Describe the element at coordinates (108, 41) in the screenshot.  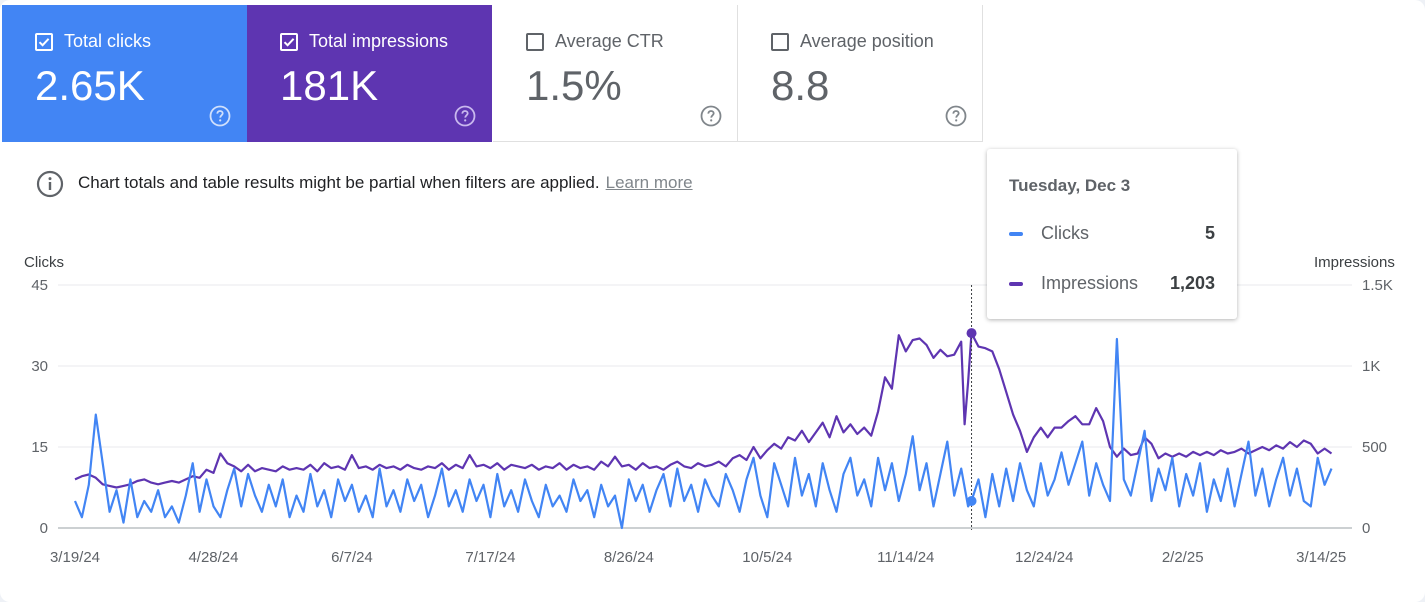
I see `metric-label: Total clicks` at that location.